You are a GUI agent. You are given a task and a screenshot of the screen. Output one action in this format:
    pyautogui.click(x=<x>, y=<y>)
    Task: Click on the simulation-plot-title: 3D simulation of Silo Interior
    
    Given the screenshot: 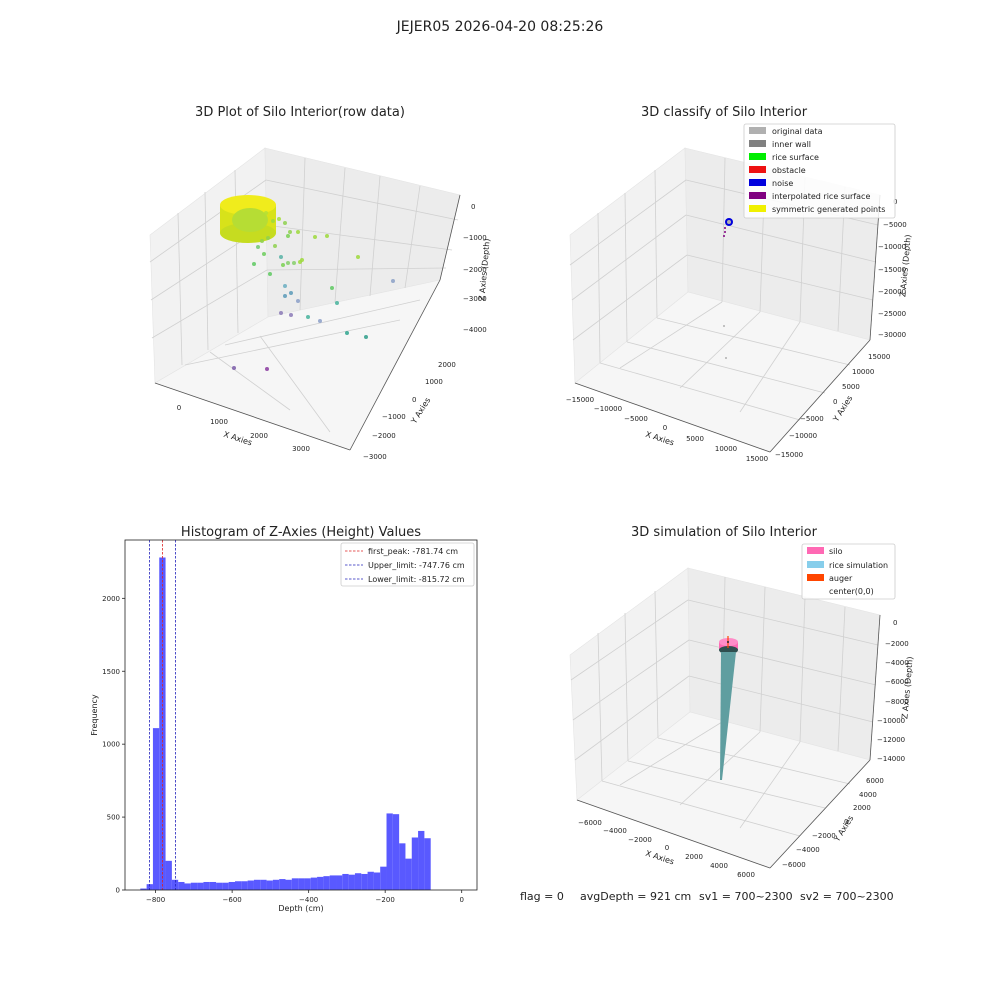 What is the action you would take?
    pyautogui.click(x=724, y=532)
    